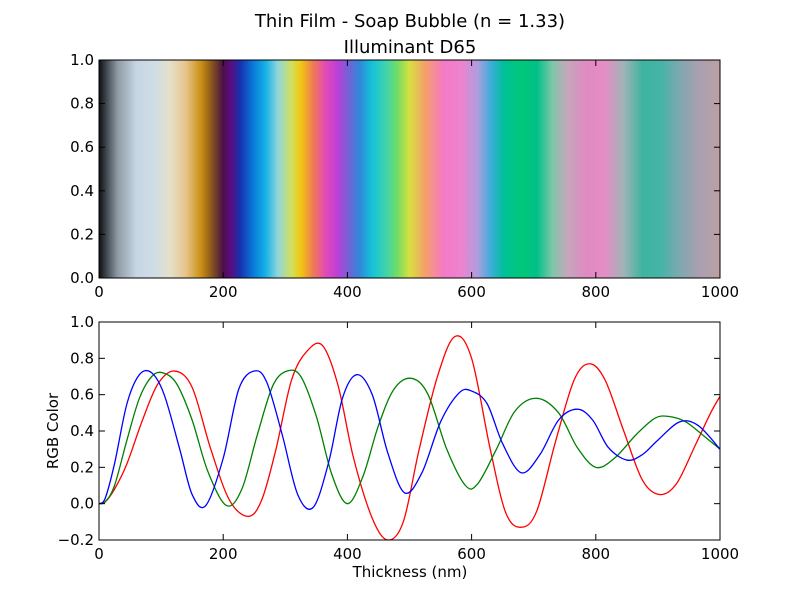 The height and width of the screenshot is (600, 800). What do you see at coordinates (347, 554) in the screenshot?
I see `rgb-x-tick-label: 400` at bounding box center [347, 554].